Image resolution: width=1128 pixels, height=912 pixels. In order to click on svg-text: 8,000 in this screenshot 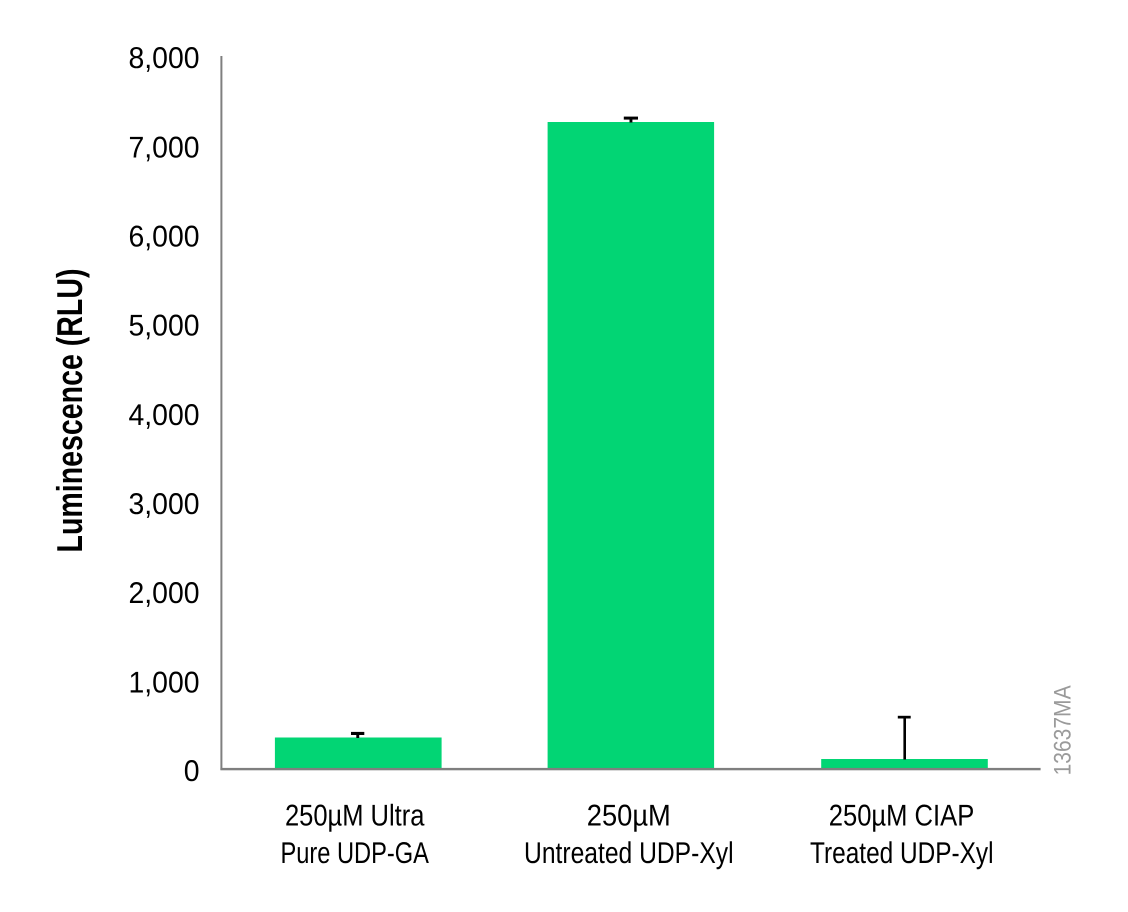, I will do `click(164, 58)`.